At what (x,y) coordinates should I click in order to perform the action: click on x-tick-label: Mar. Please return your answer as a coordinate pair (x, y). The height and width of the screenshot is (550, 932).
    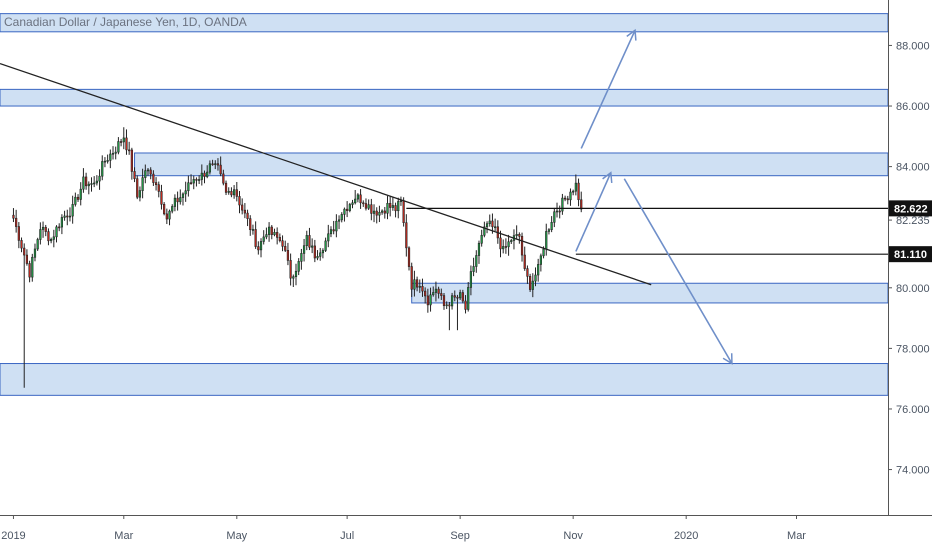
    Looking at the image, I should click on (123, 536).